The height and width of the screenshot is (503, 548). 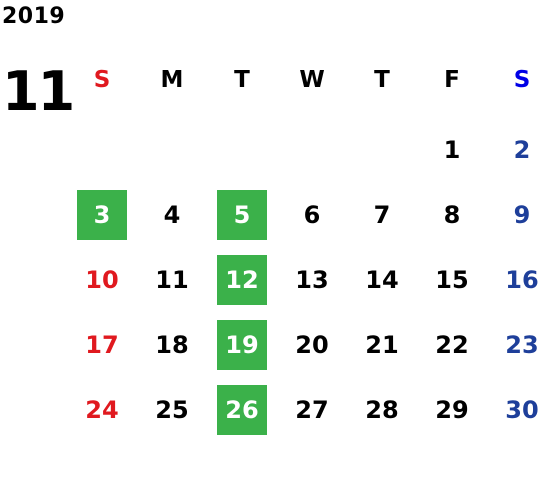 What do you see at coordinates (382, 410) in the screenshot?
I see `day-cell: 28` at bounding box center [382, 410].